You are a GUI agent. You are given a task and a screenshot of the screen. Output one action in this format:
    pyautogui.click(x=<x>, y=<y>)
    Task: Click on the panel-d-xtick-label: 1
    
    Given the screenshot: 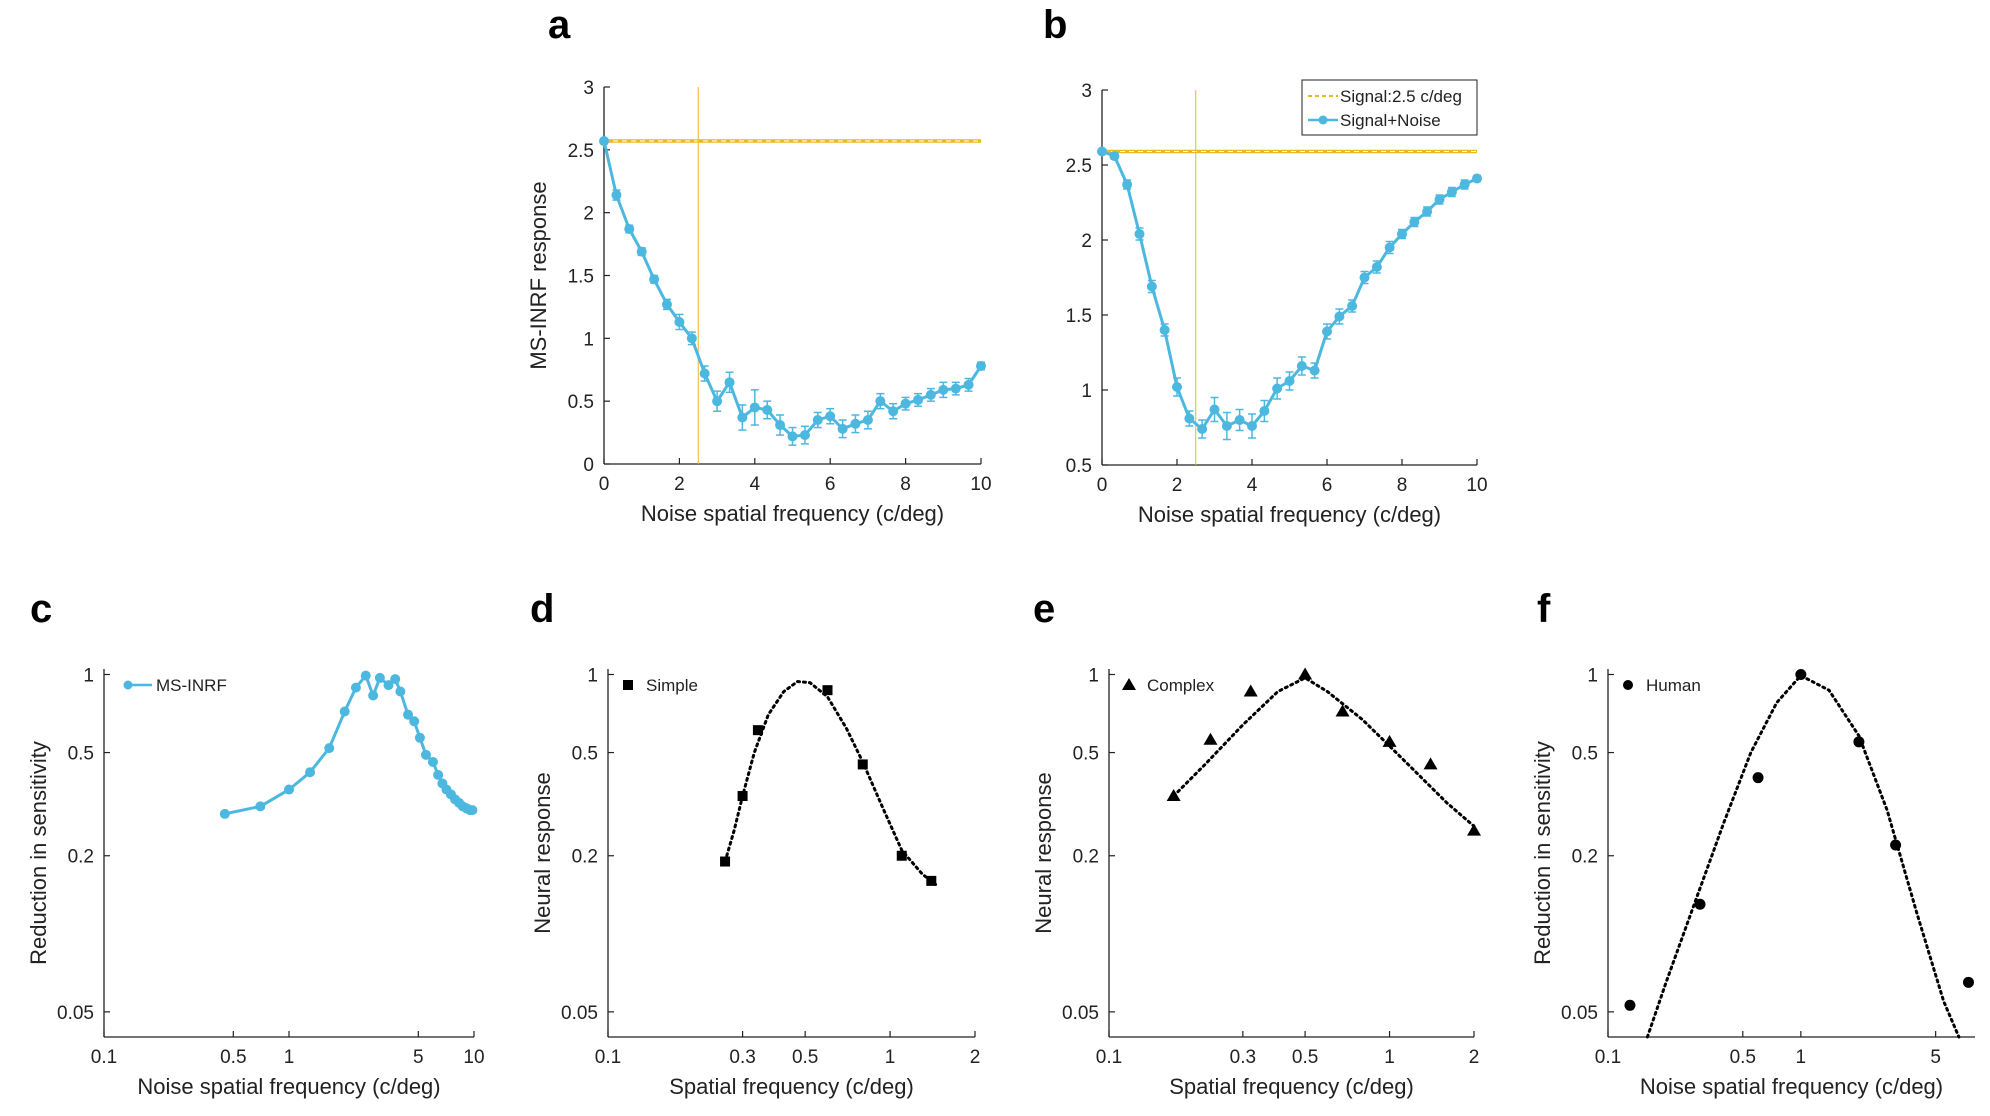 What is the action you would take?
    pyautogui.click(x=890, y=1057)
    